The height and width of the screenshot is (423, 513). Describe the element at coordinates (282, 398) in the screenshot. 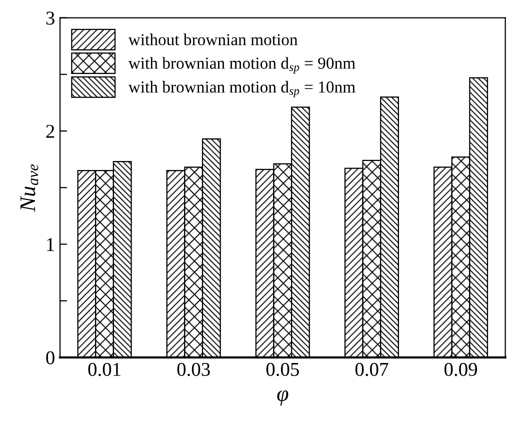

I see `x-axis-title: φ` at that location.